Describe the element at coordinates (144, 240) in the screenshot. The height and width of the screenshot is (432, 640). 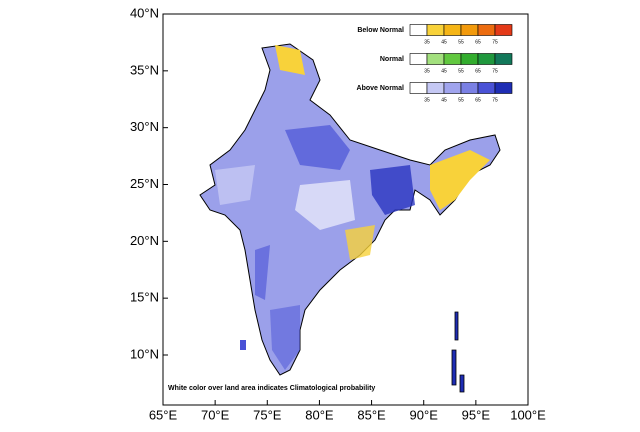
I see `y-tick-label: 20°N` at that location.